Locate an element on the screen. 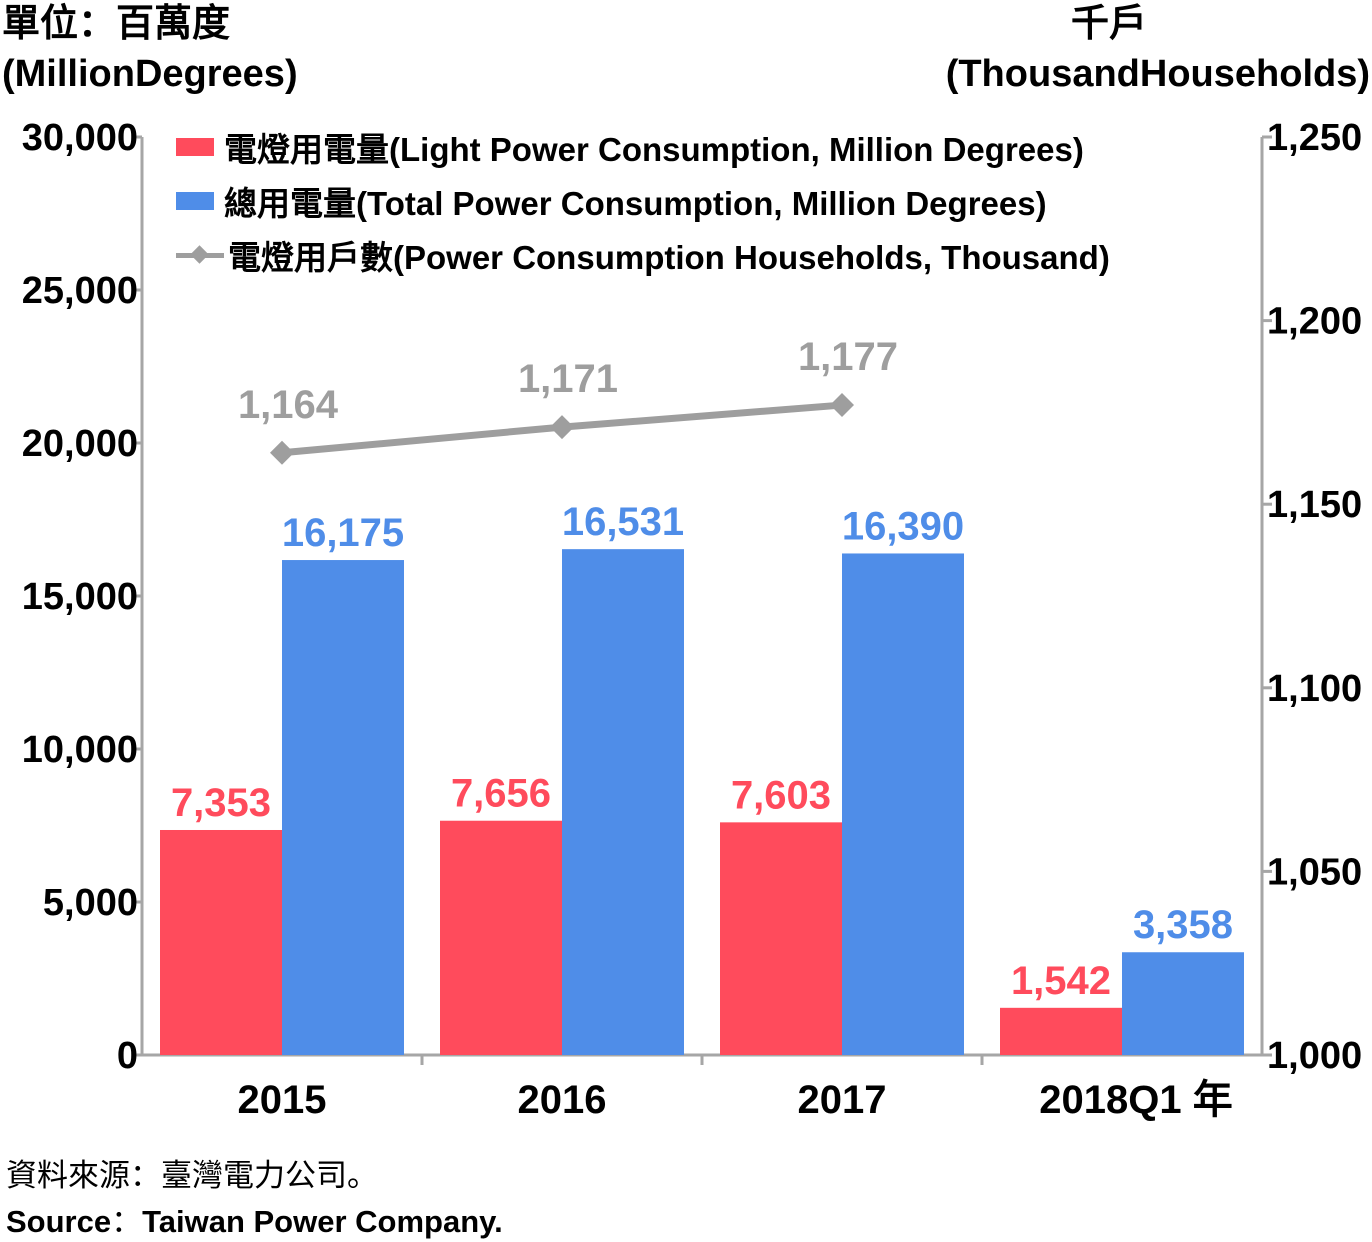 The image size is (1372, 1242). left-unit-label-zh: 單位：百萬度 is located at coordinates (116, 24).